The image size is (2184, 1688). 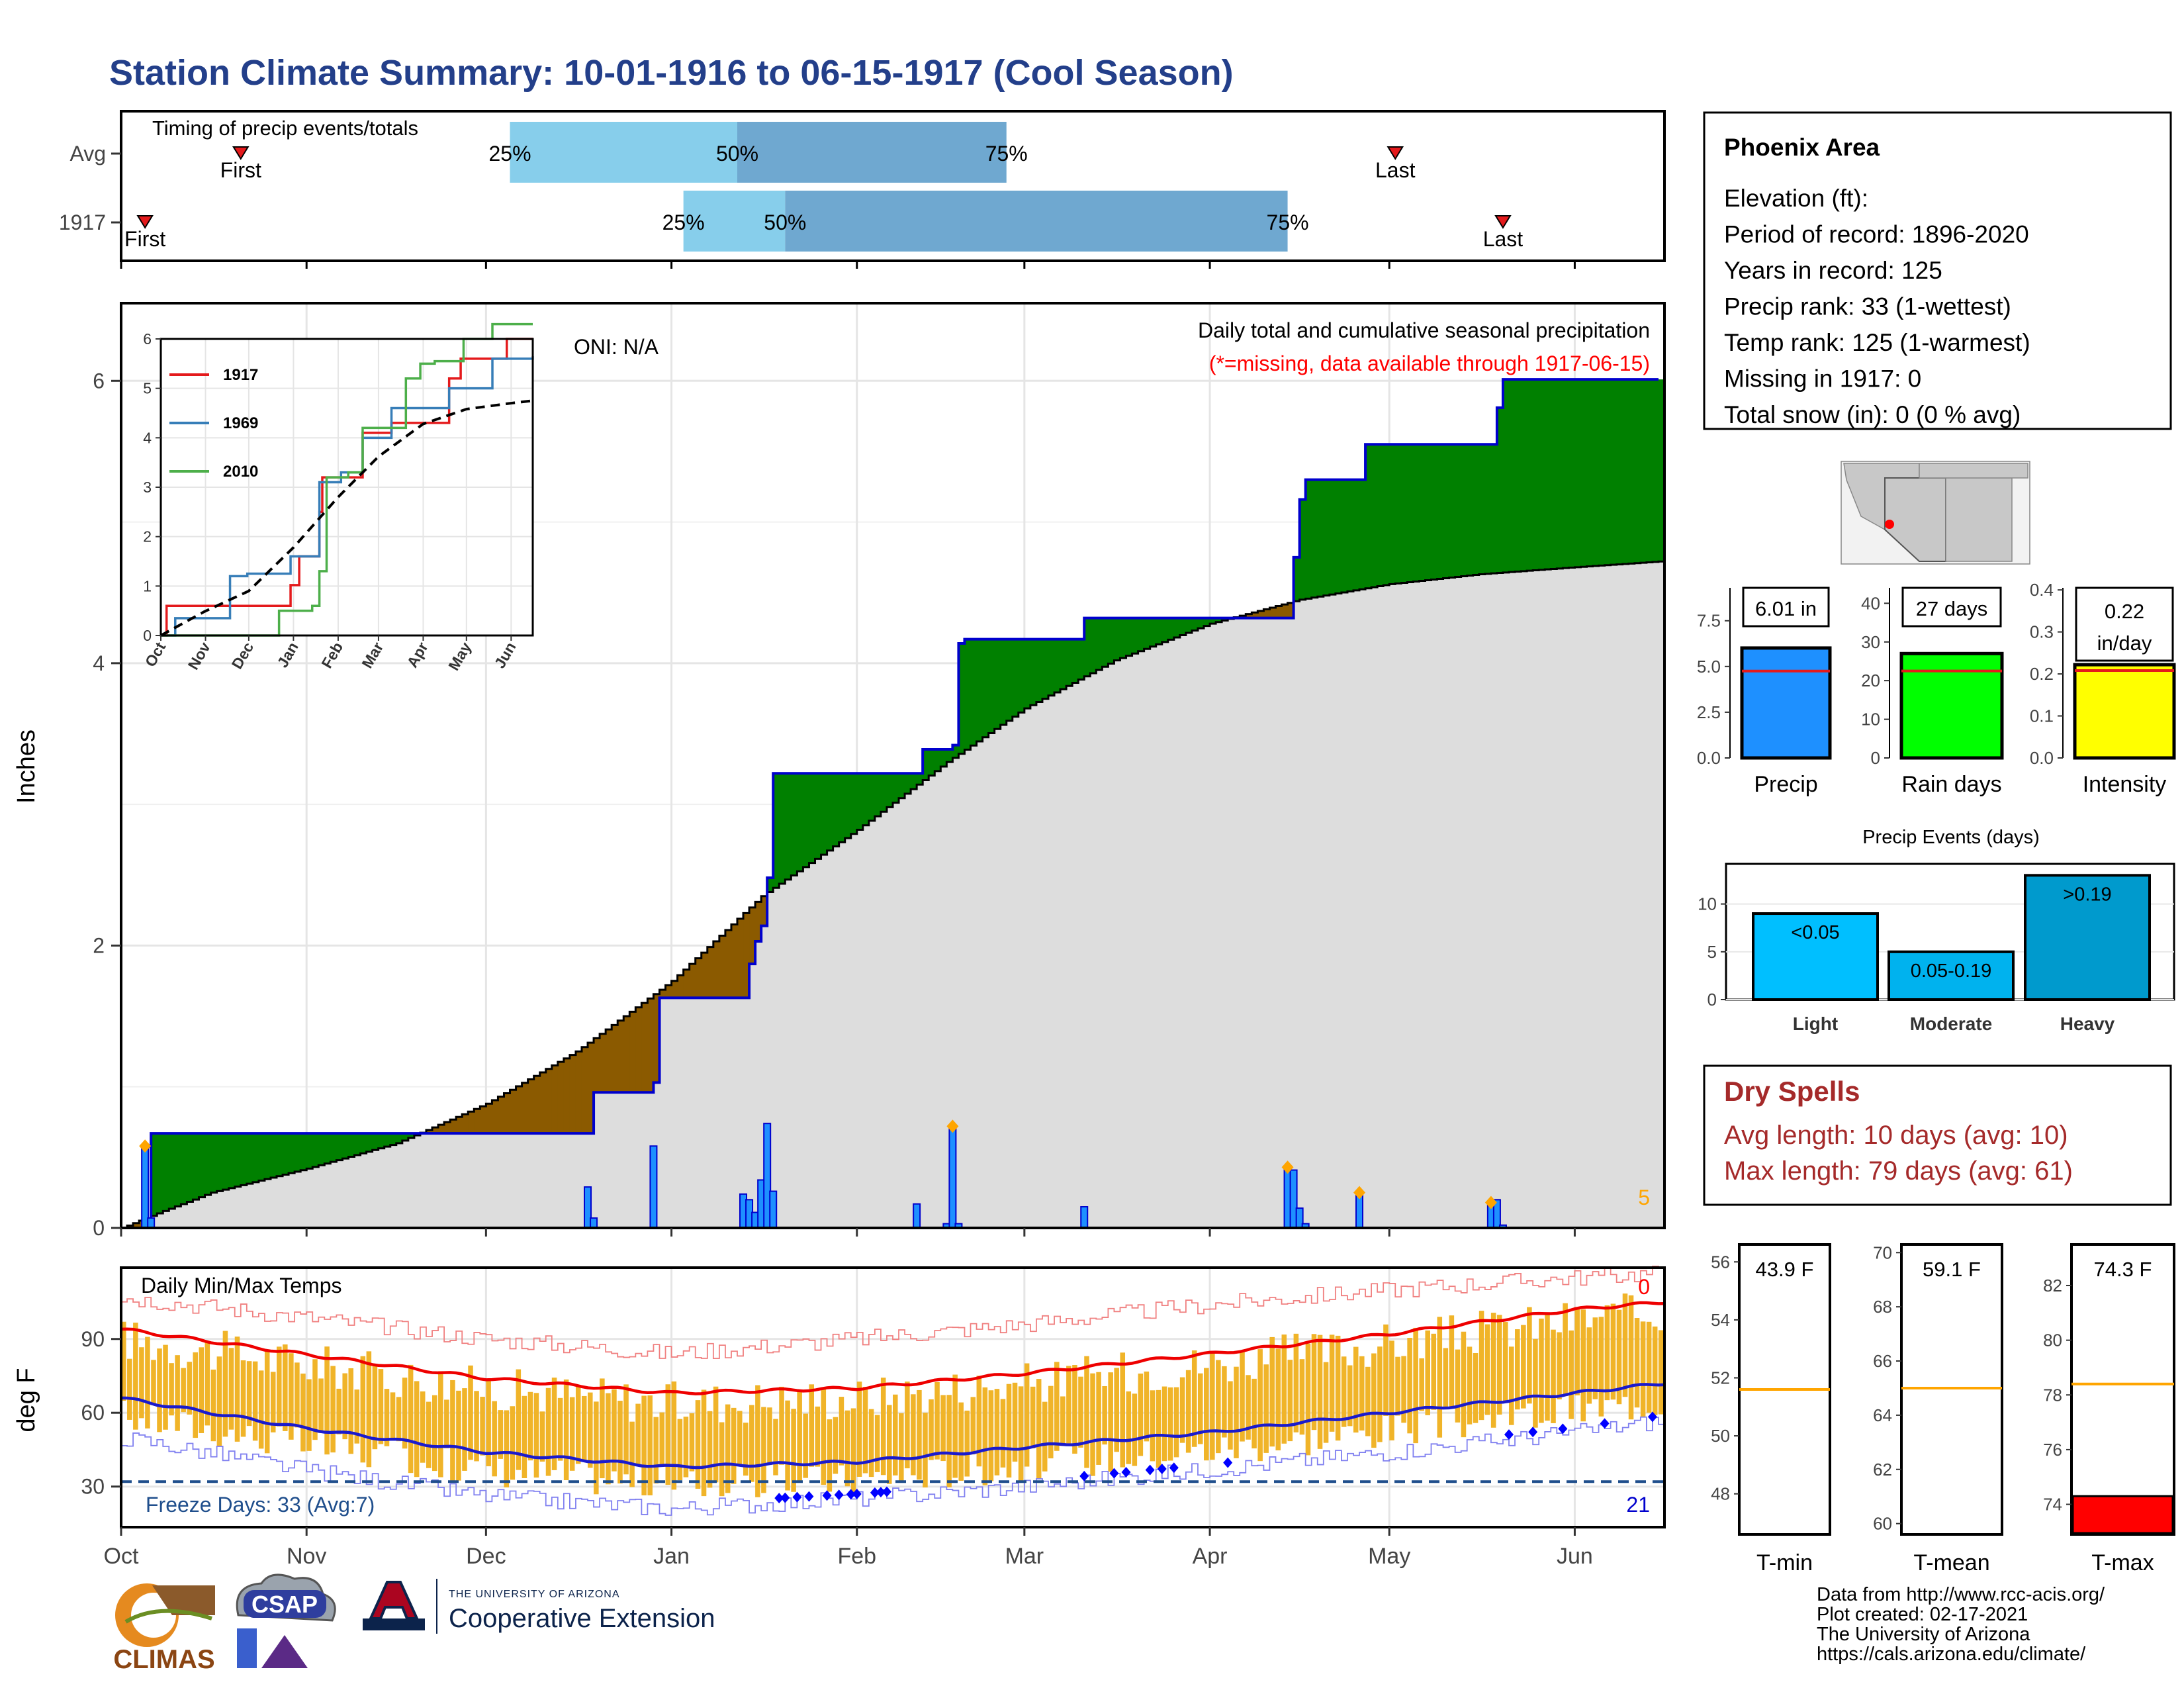 What do you see at coordinates (1961, 1594) in the screenshot?
I see `footer-credit-line: Data from http://www.rcc-acis.org/` at bounding box center [1961, 1594].